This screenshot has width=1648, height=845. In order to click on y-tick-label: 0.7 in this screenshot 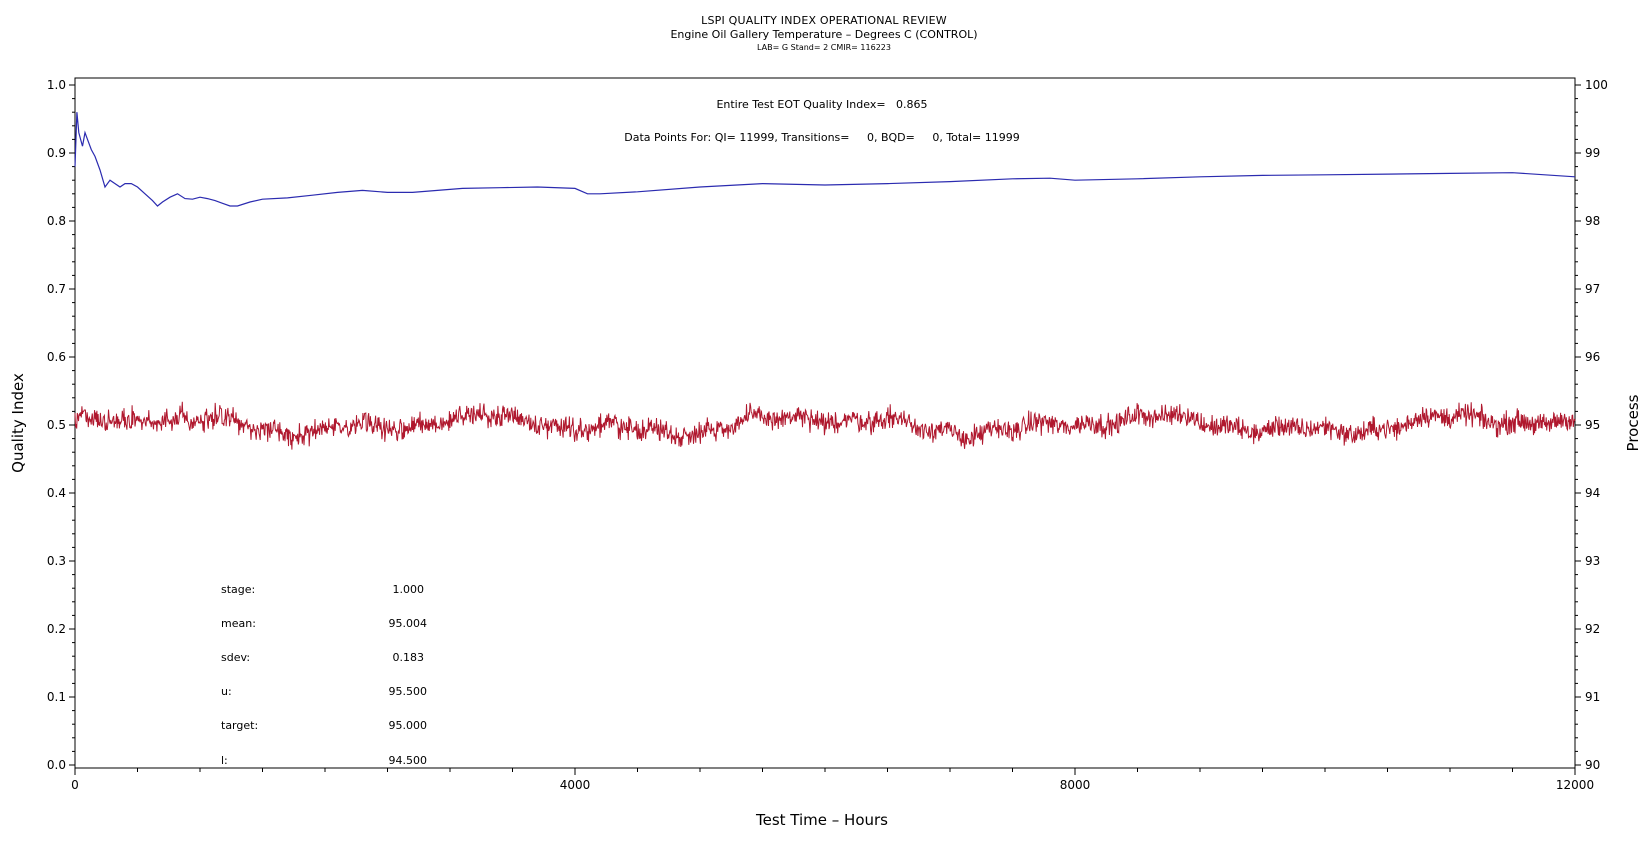, I will do `click(56, 289)`.